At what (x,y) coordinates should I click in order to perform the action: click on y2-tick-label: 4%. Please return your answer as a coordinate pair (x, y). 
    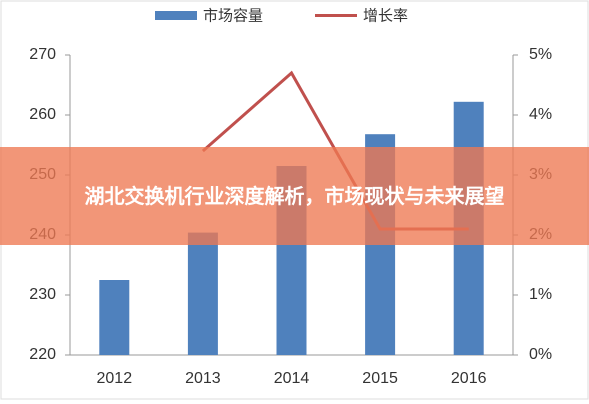
    Looking at the image, I should click on (540, 114).